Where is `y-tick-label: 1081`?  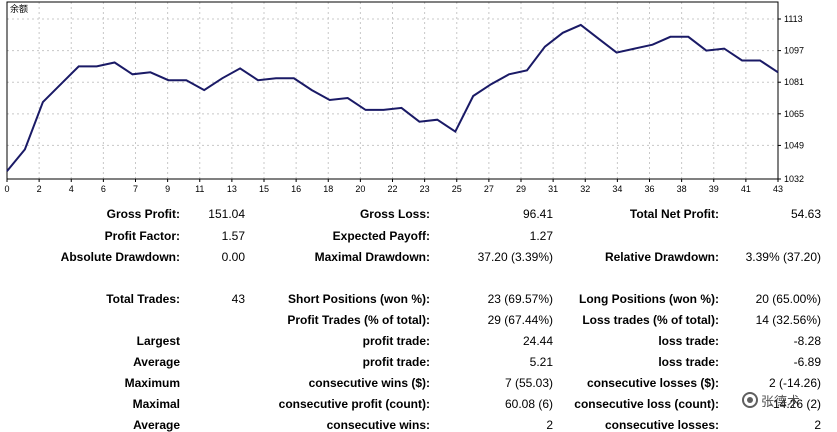 y-tick-label: 1081 is located at coordinates (794, 82).